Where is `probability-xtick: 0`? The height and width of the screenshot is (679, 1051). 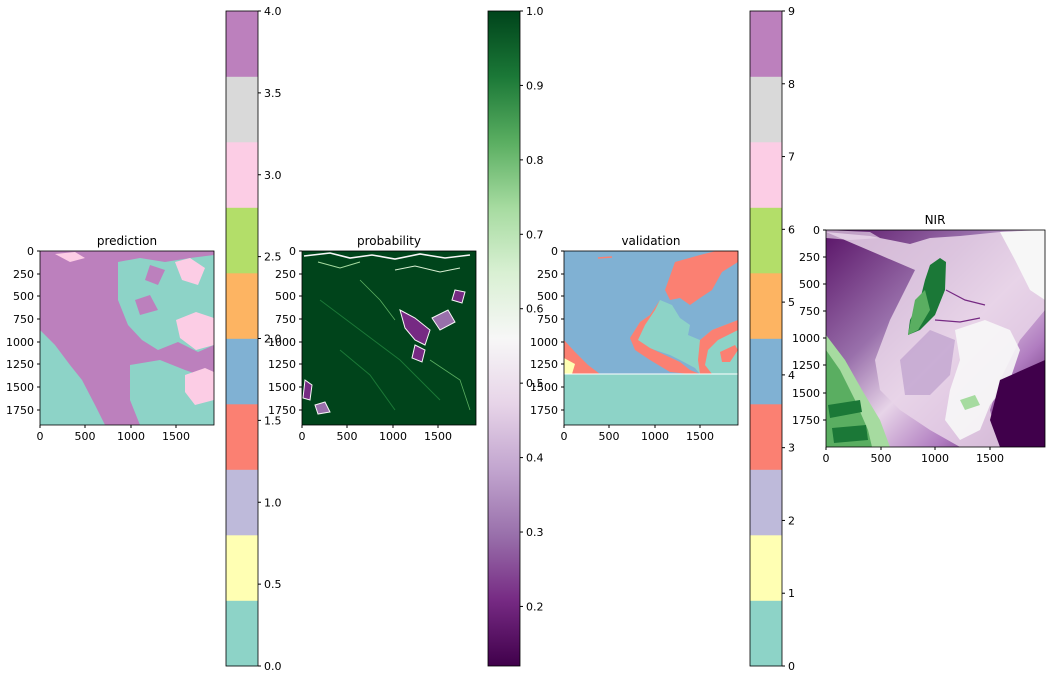 probability-xtick: 0 is located at coordinates (302, 436).